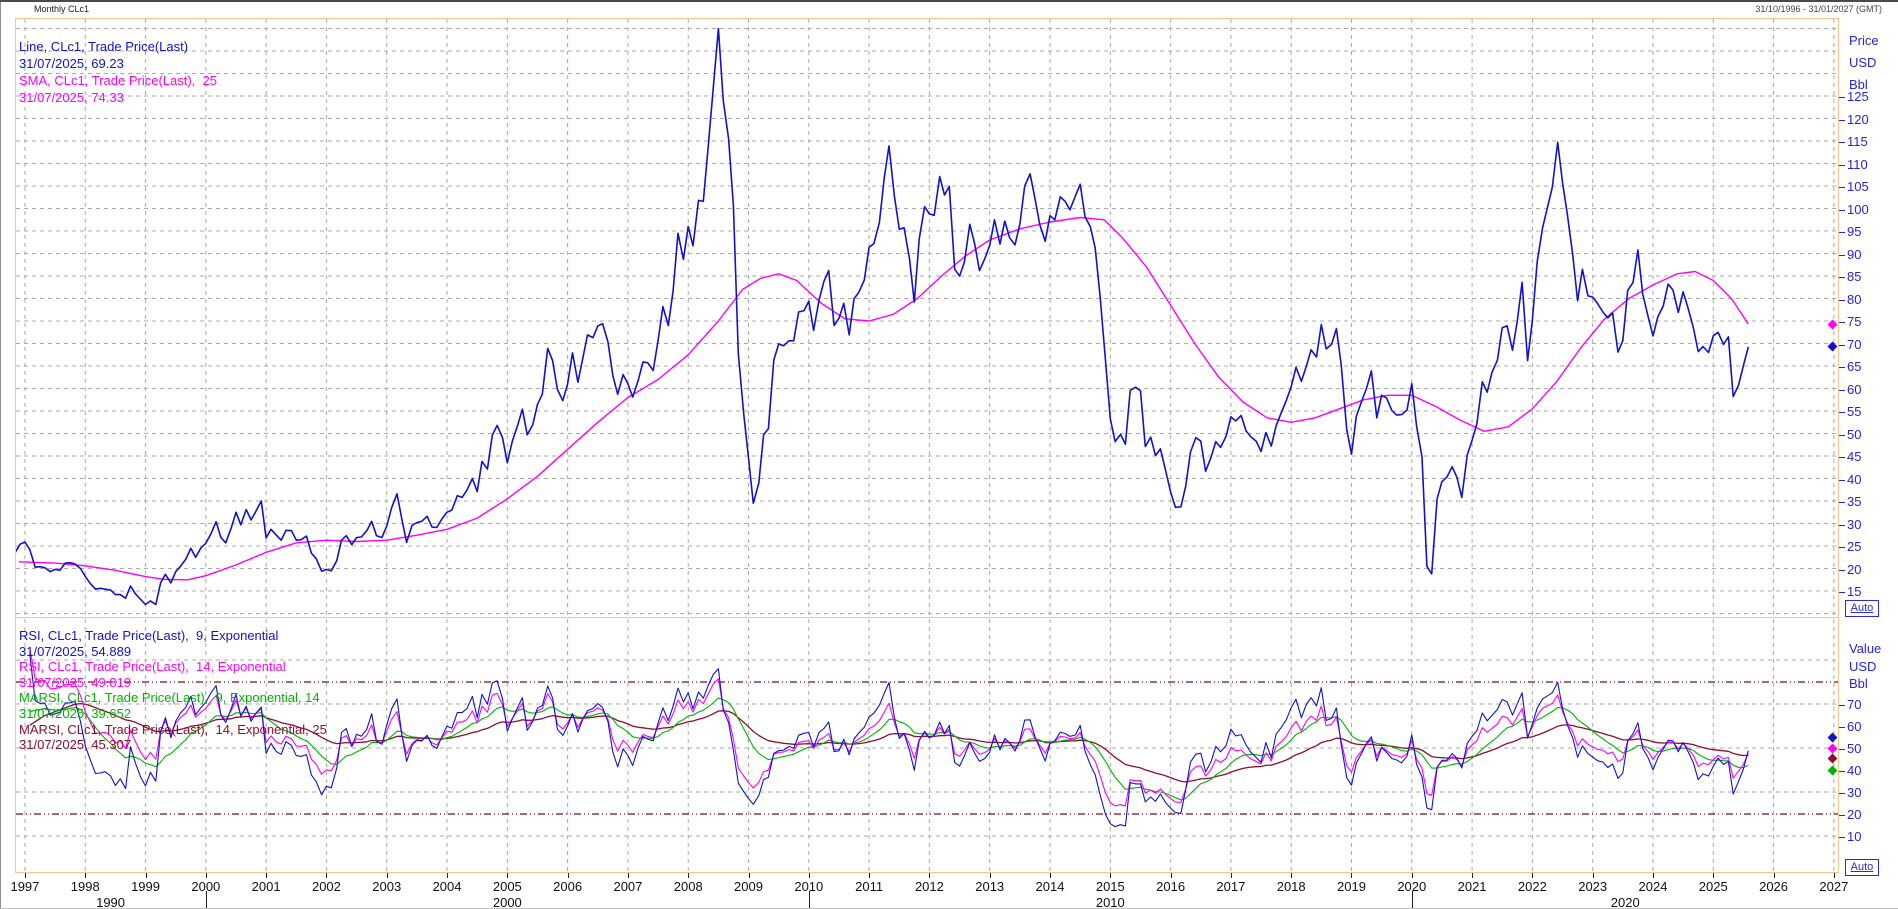 Image resolution: width=1898 pixels, height=909 pixels. I want to click on chart-title: Monthly CLc1, so click(62, 9).